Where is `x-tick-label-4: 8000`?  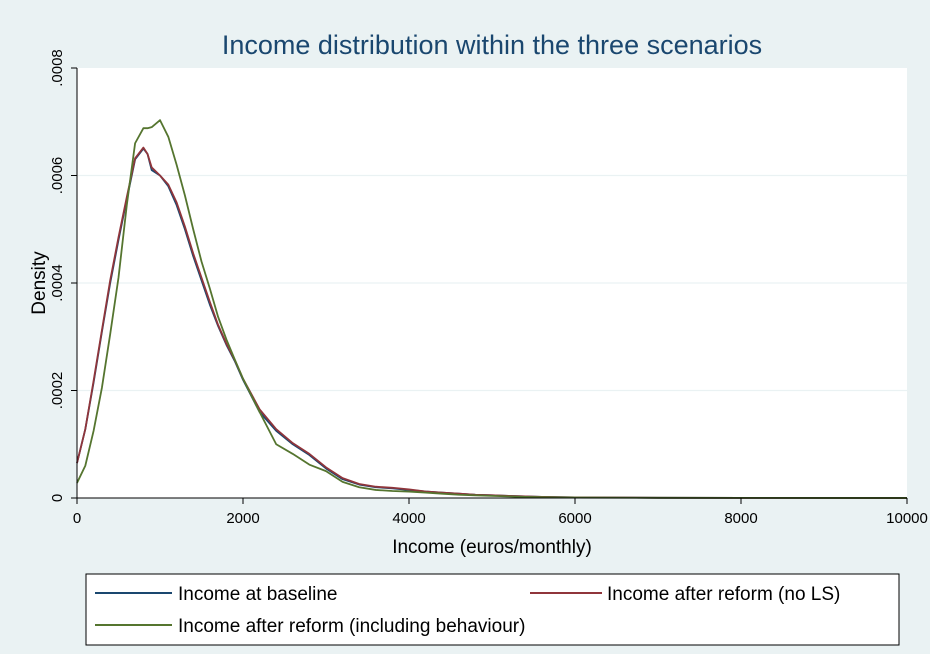 x-tick-label-4: 8000 is located at coordinates (740, 518).